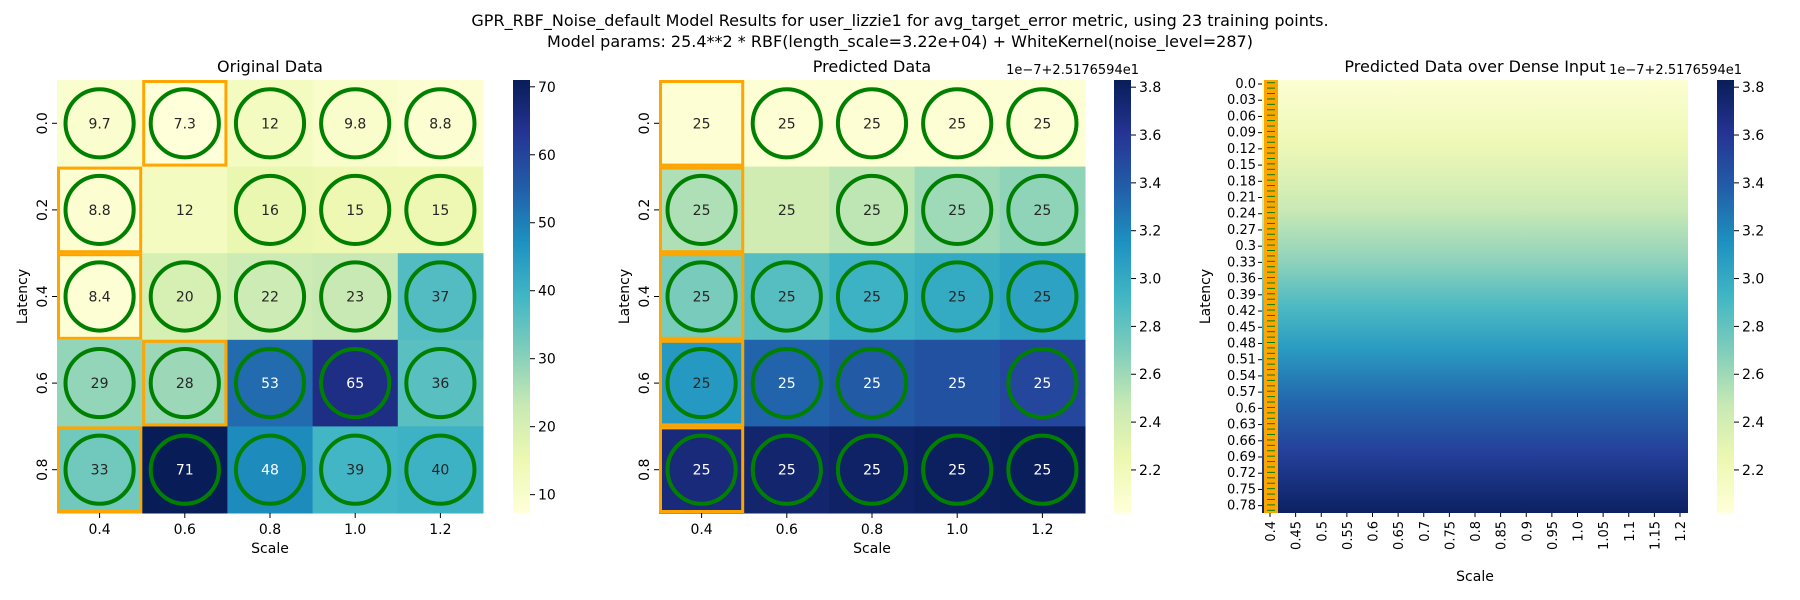 The width and height of the screenshot is (1800, 600). Describe the element at coordinates (1150, 136) in the screenshot. I see `colorbar-tick-label: 3.6` at that location.